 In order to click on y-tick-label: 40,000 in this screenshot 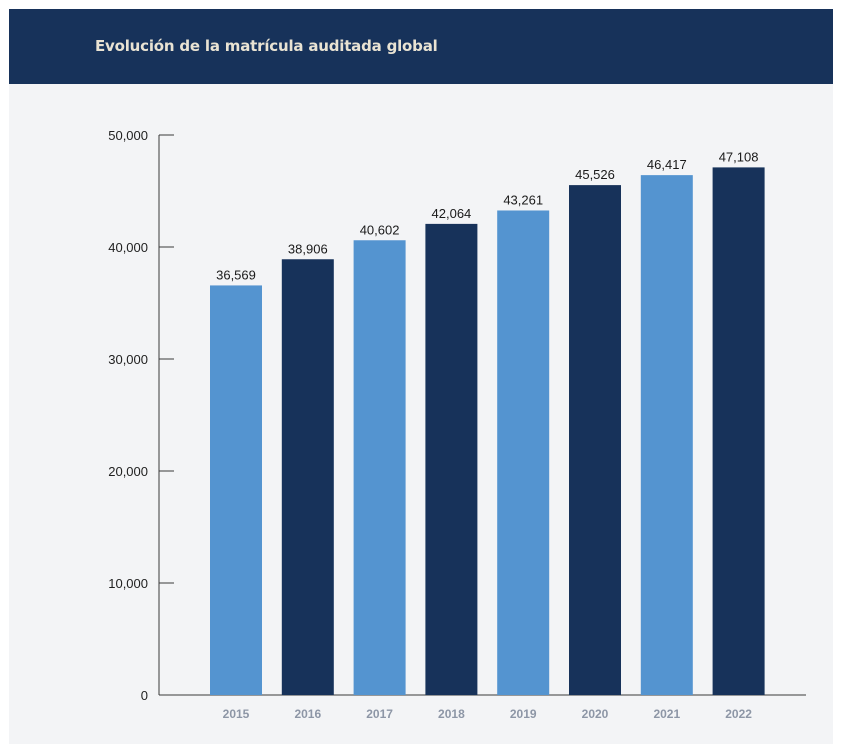, I will do `click(128, 247)`.